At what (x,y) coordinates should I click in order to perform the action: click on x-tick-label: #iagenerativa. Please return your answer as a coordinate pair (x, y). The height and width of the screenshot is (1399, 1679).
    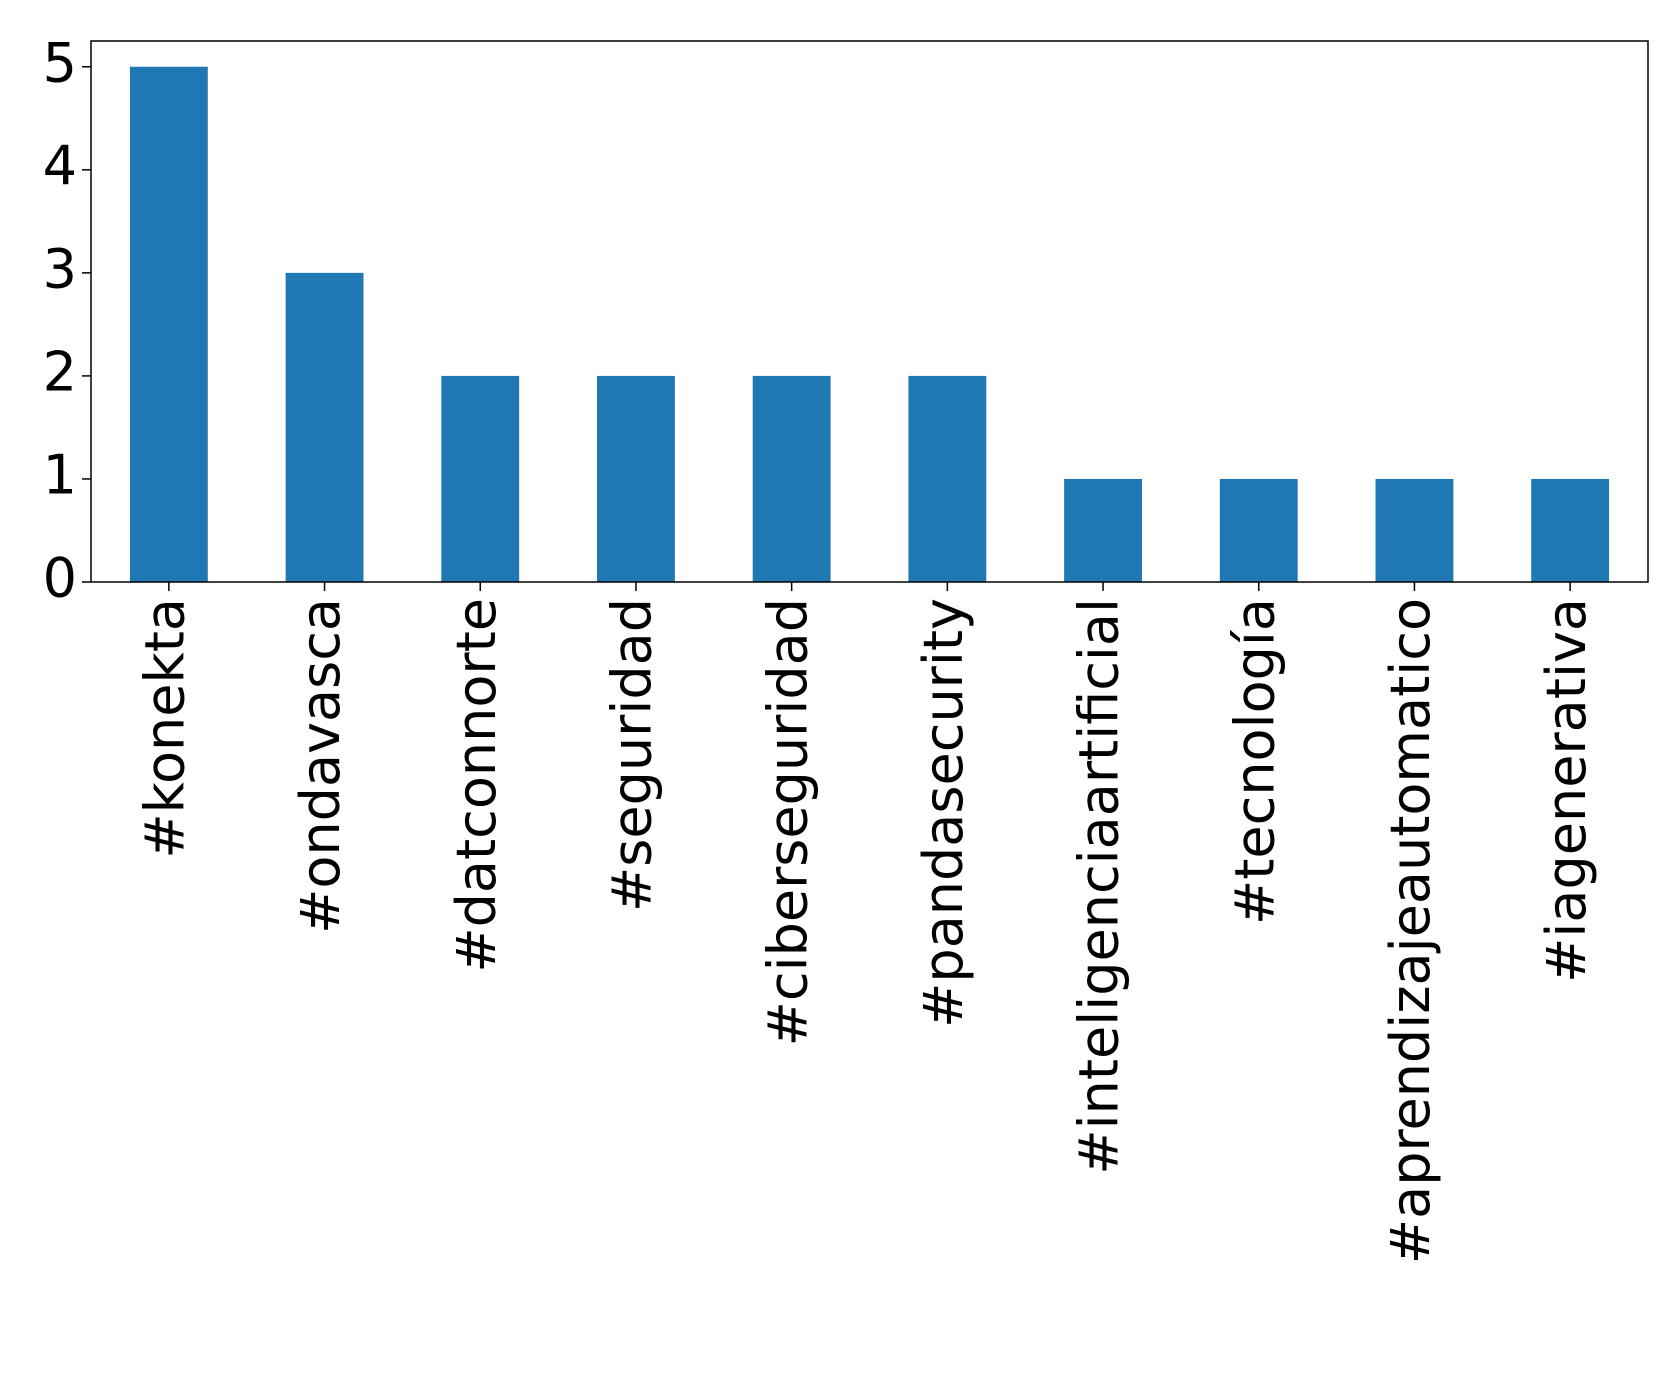
    Looking at the image, I should click on (1566, 790).